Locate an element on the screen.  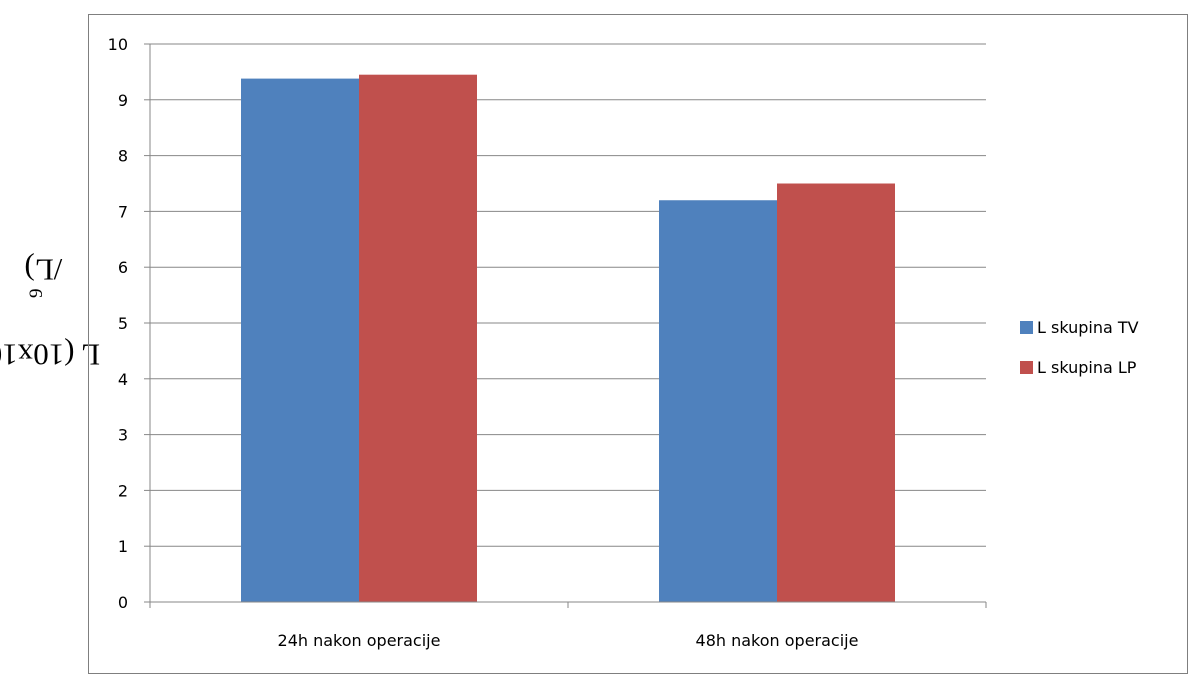
y-tick-label: 2 is located at coordinates (123, 490).